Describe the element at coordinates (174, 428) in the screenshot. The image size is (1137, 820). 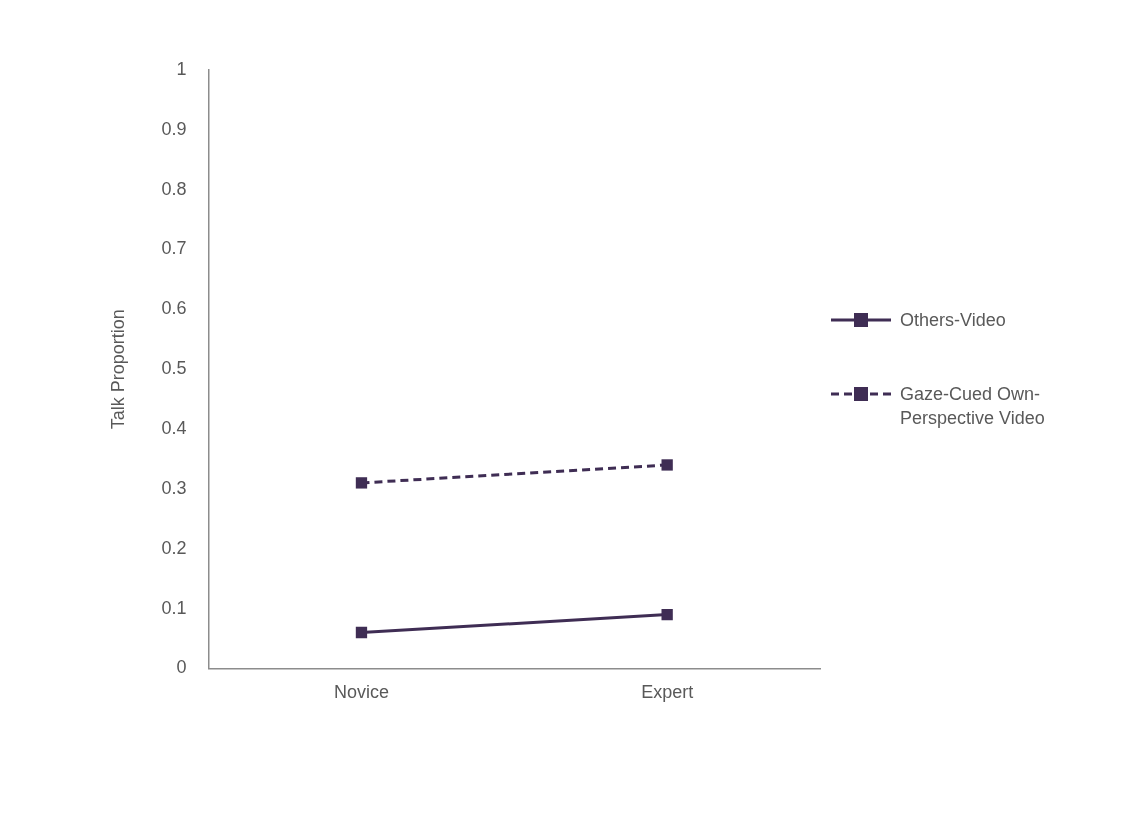
I see `y-tick-label: 0.4` at that location.